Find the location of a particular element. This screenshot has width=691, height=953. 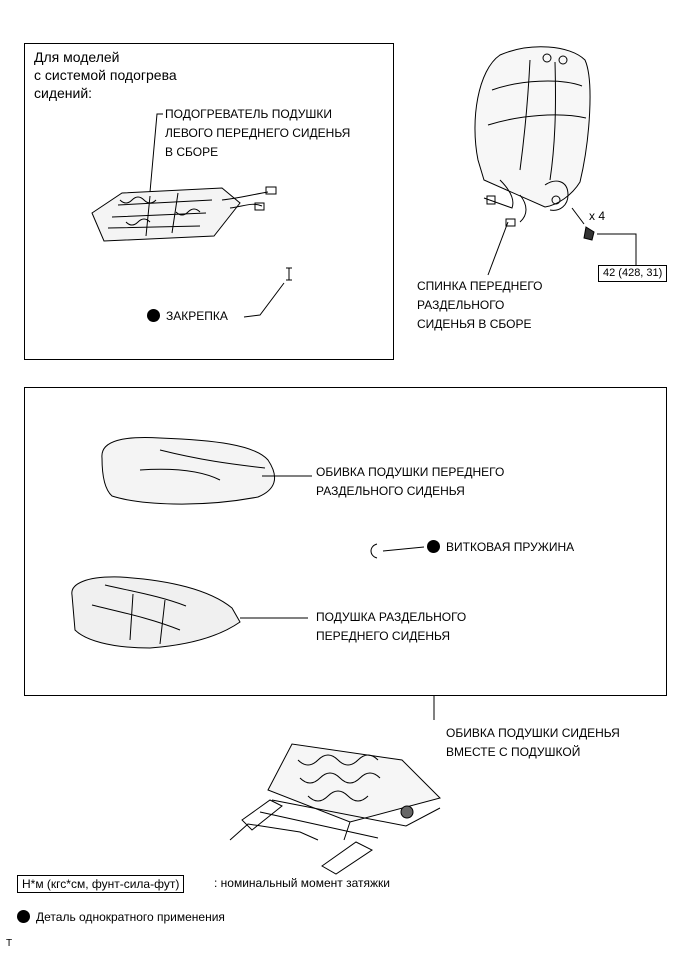

clip-drawing is located at coordinates (267, 292).